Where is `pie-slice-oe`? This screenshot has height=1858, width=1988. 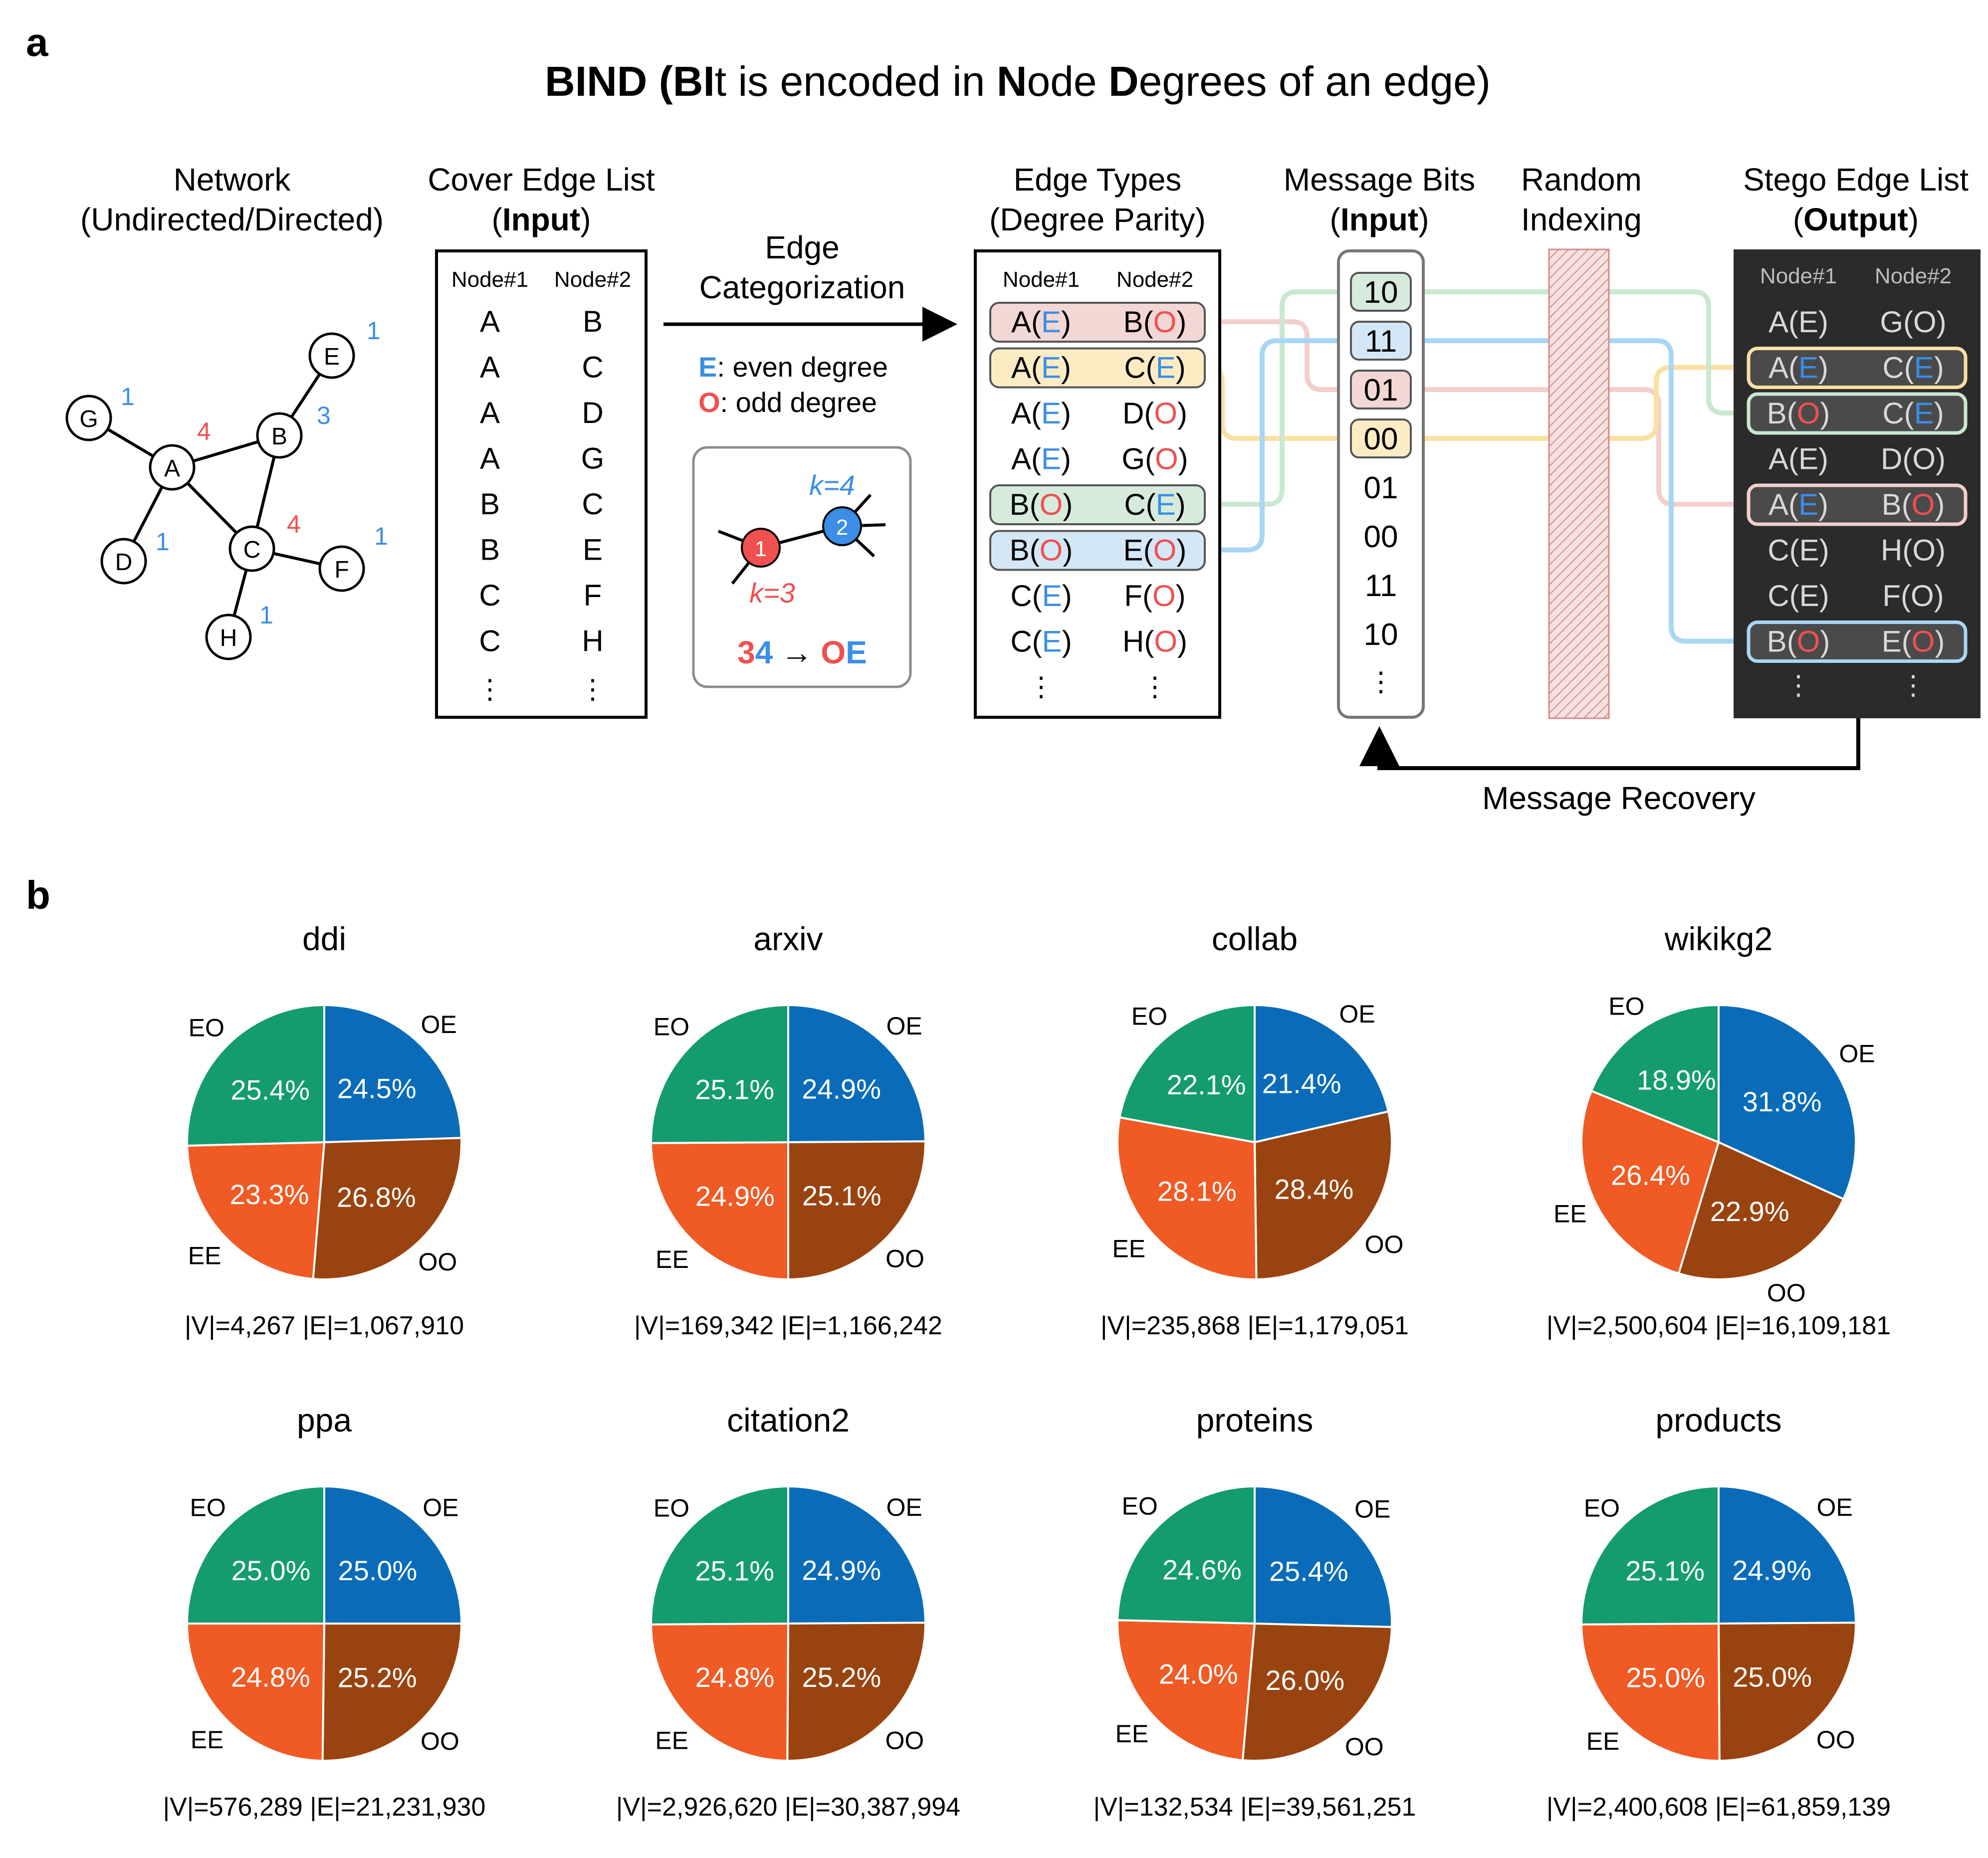 pie-slice-oe is located at coordinates (392, 1074).